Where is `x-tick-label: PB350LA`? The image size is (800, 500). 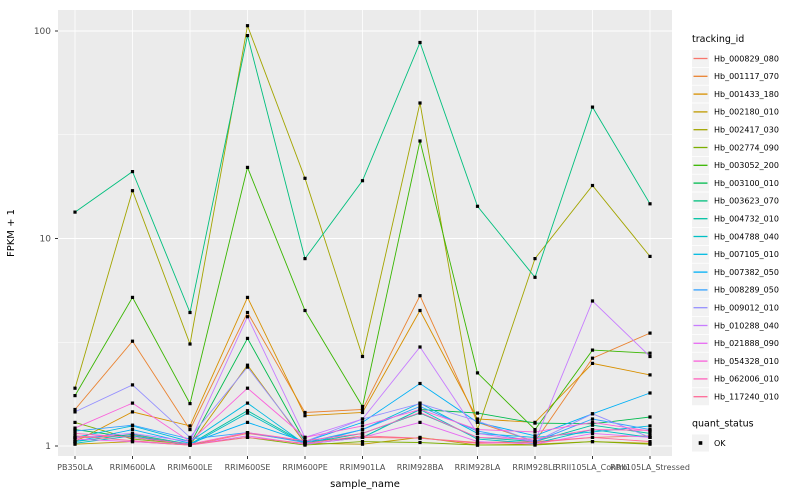
x-tick-label: PB350LA is located at coordinates (75, 467).